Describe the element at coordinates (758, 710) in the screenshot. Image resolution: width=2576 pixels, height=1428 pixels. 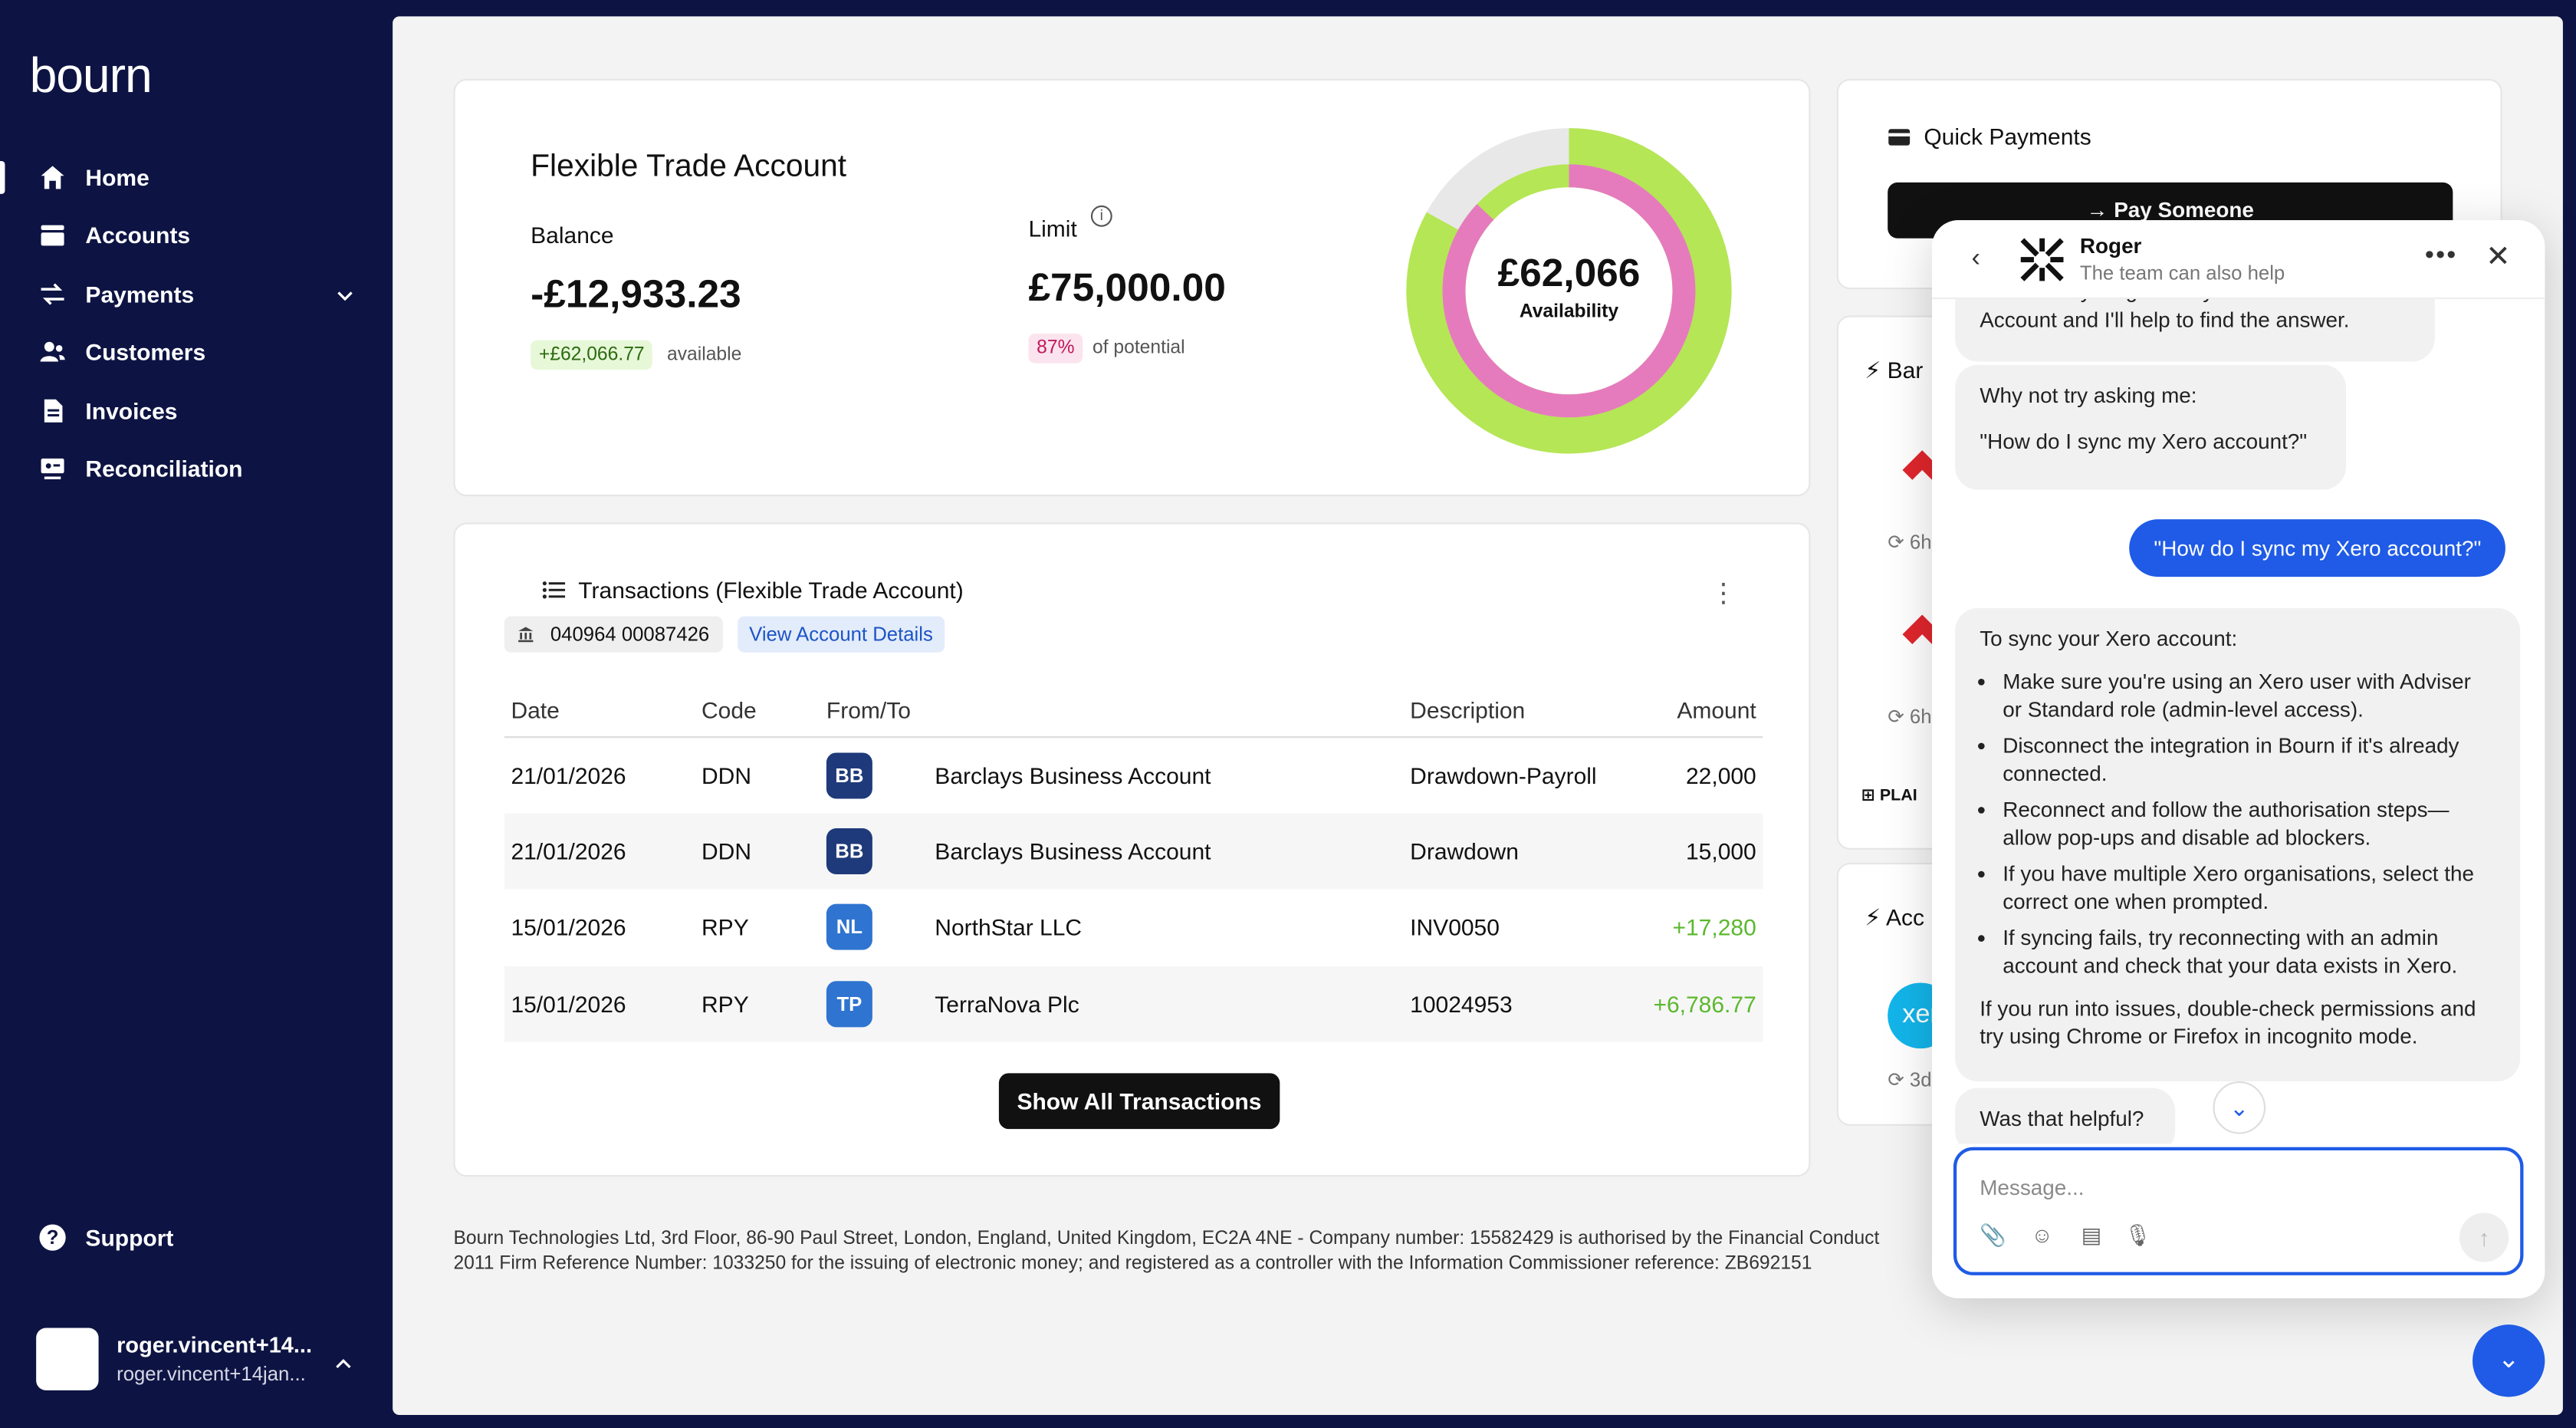
I see `column-header-code: Code` at that location.